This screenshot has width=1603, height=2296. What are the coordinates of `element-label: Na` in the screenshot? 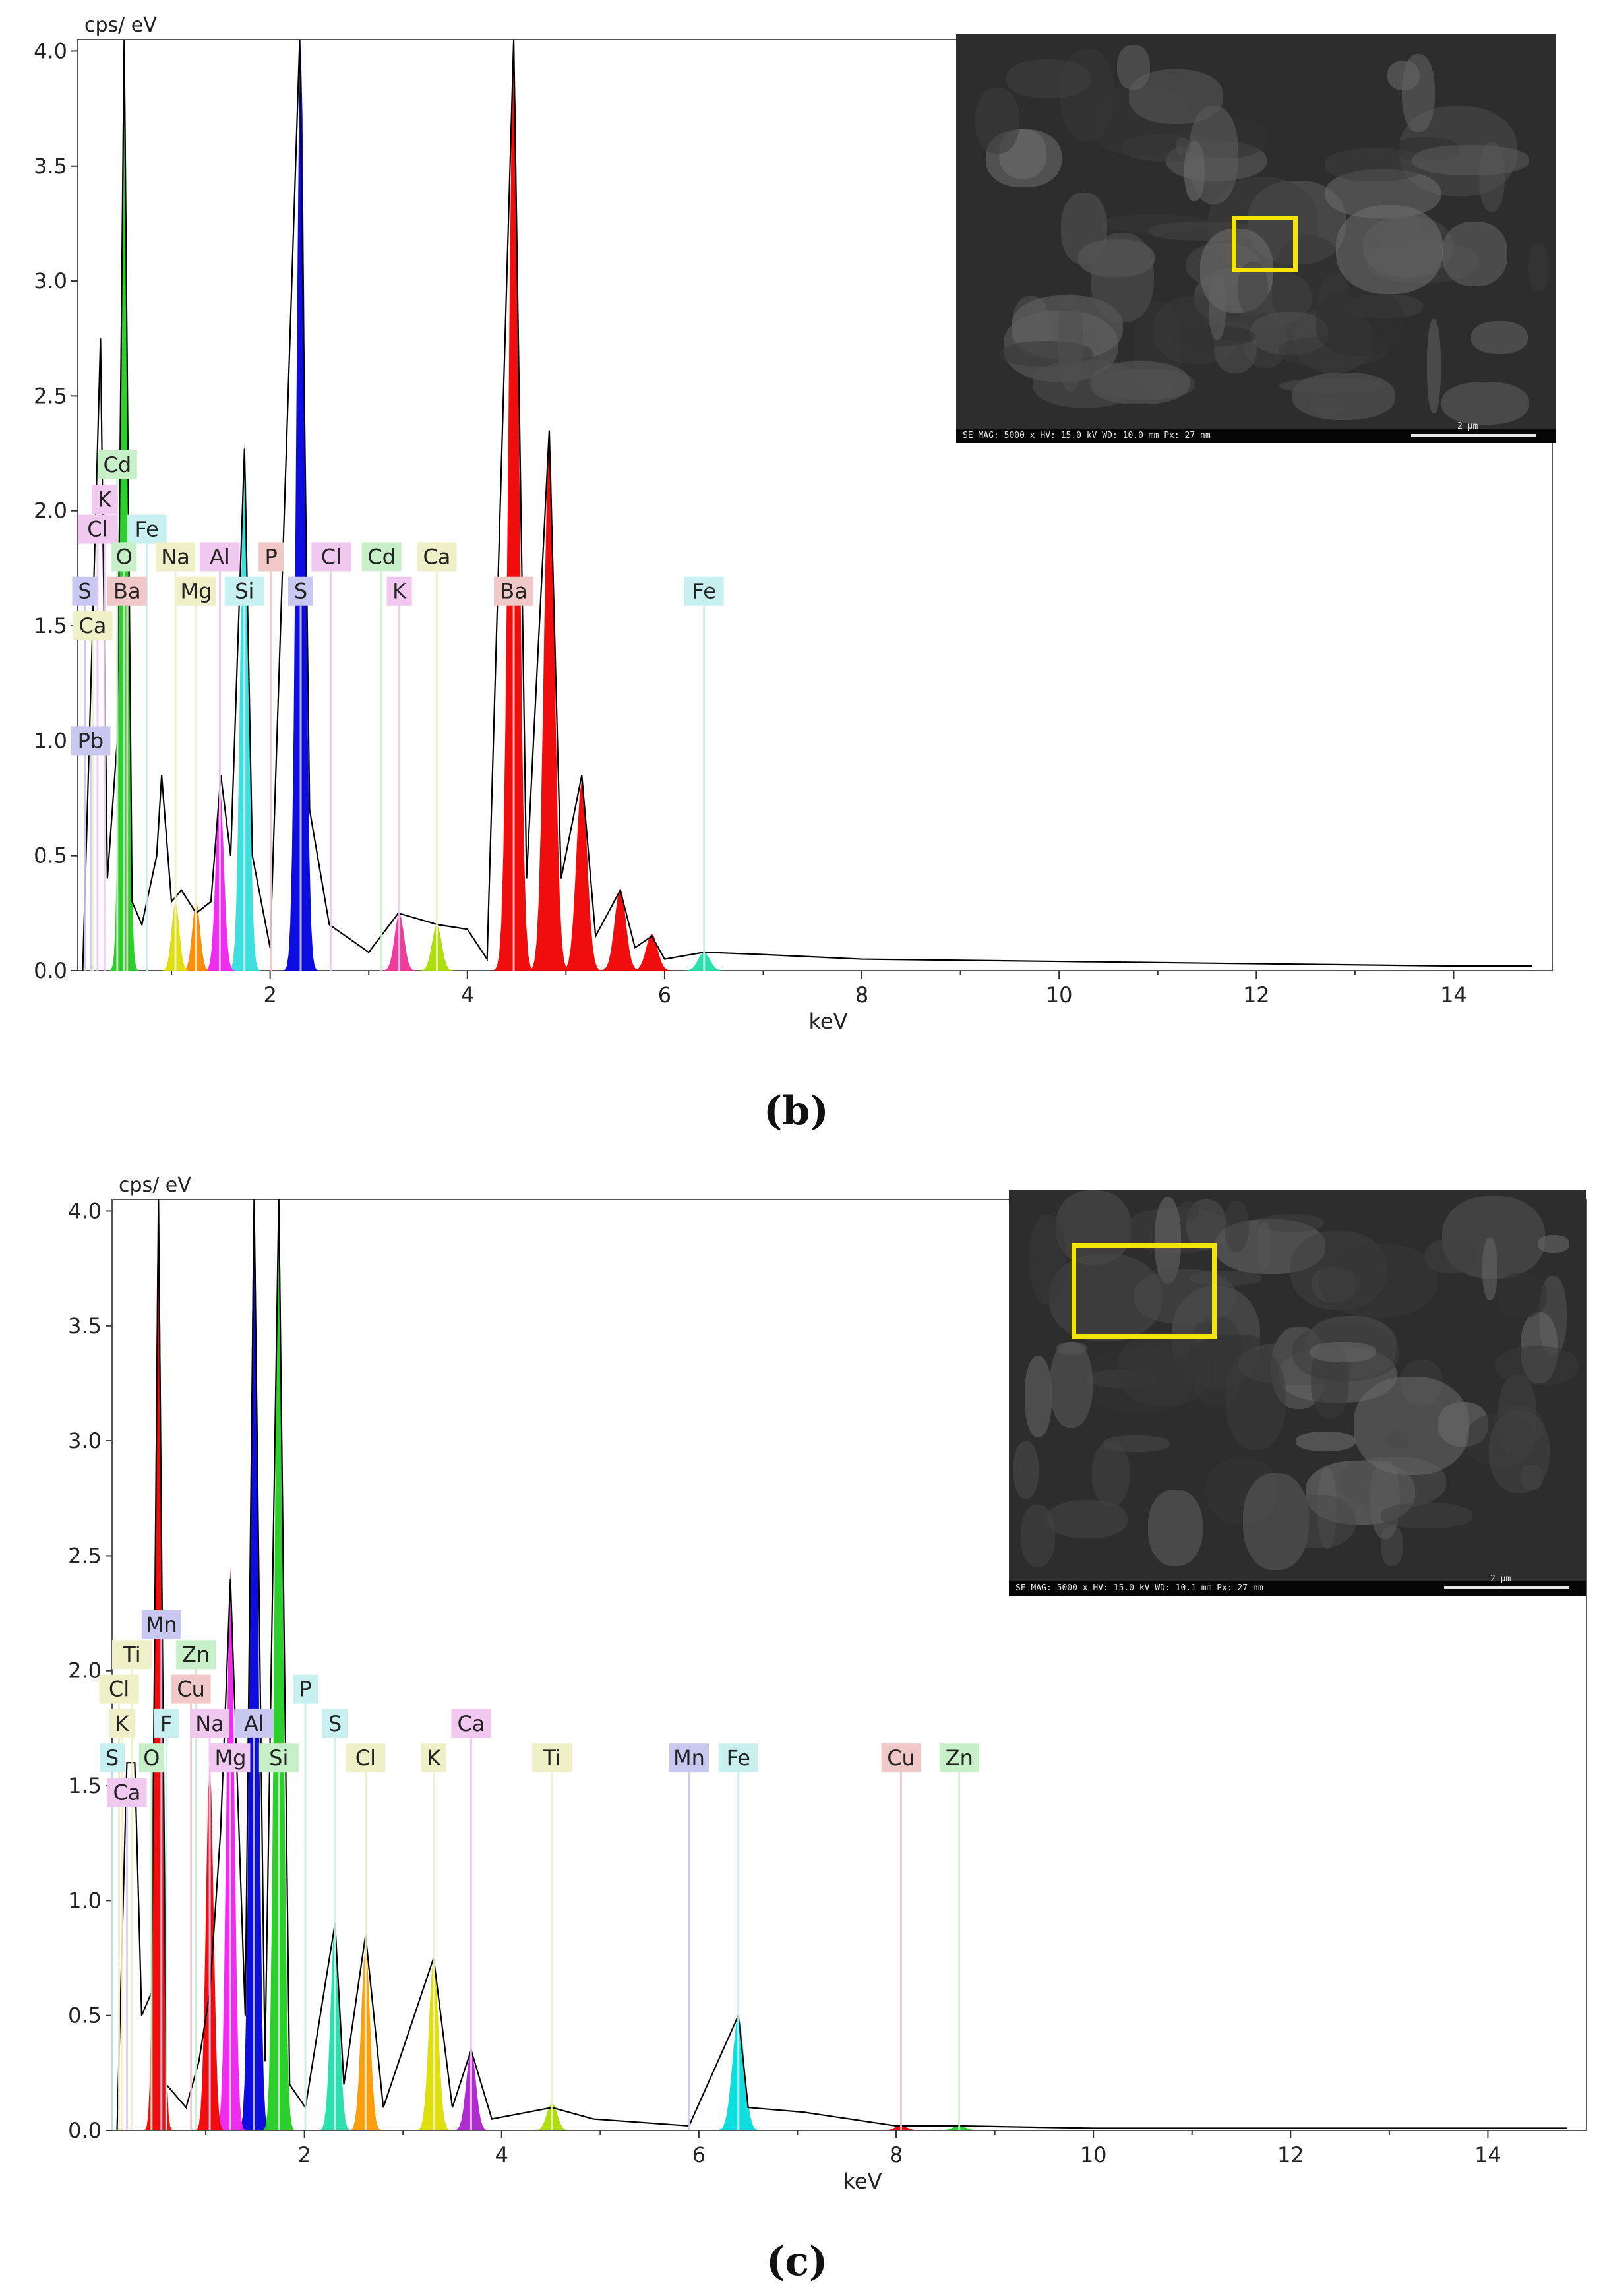 It's located at (175, 556).